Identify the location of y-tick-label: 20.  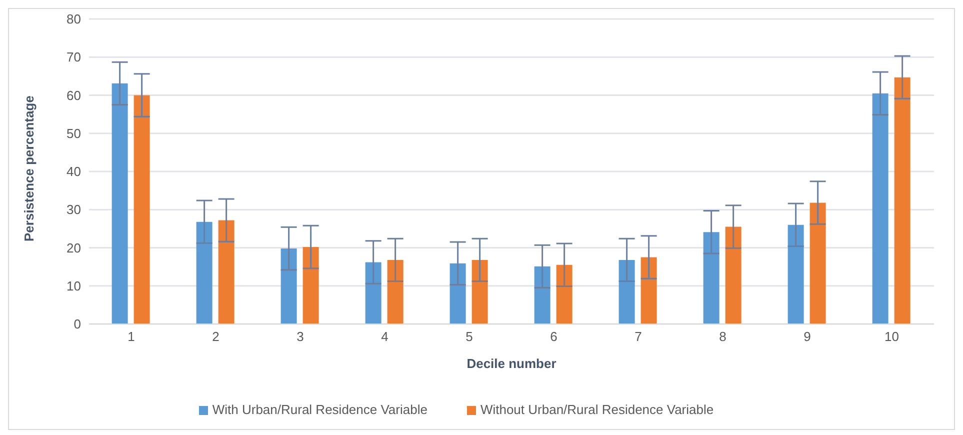
(73, 248).